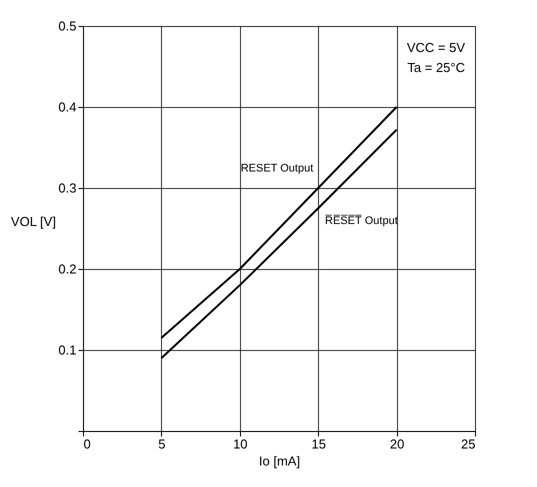 The width and height of the screenshot is (537, 487). Describe the element at coordinates (67, 26) in the screenshot. I see `y-tick-label: 0.5` at that location.